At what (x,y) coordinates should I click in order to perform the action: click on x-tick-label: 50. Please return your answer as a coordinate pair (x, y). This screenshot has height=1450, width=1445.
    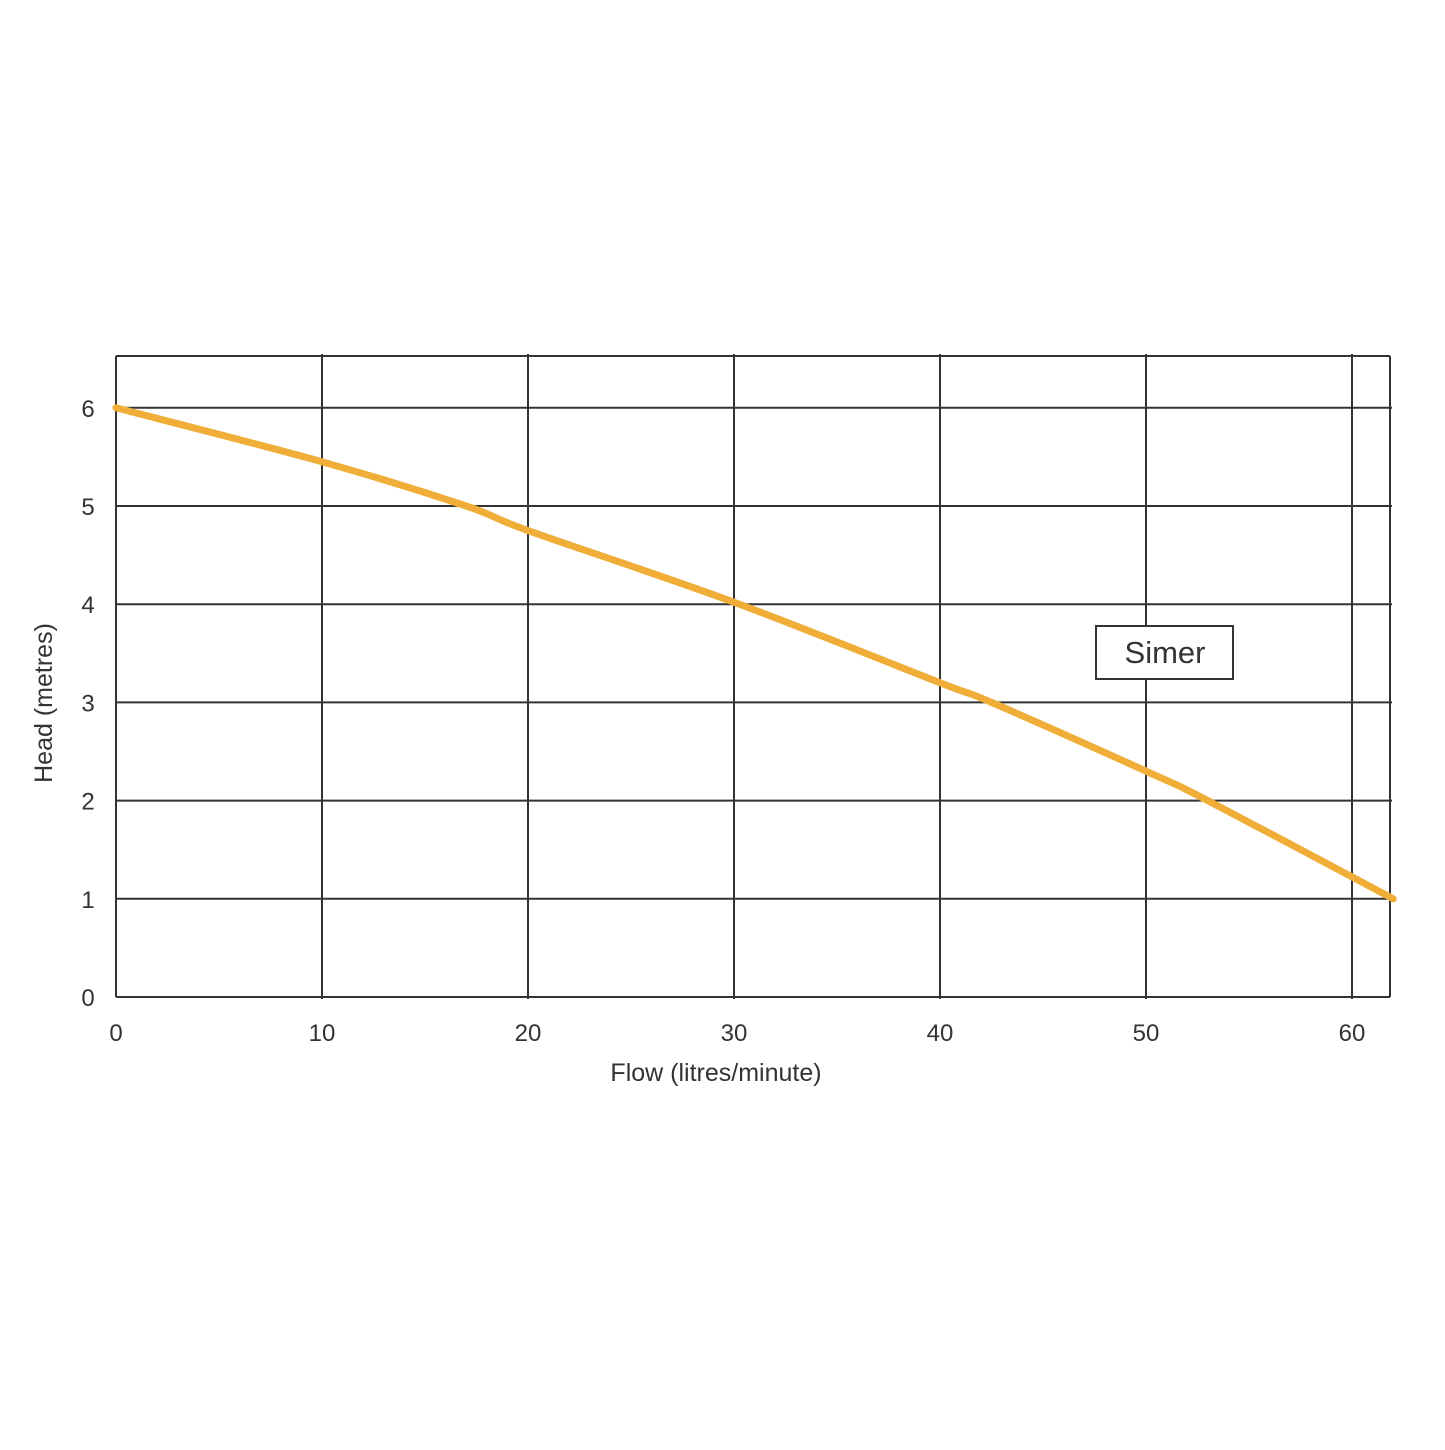
    Looking at the image, I should click on (1146, 1033).